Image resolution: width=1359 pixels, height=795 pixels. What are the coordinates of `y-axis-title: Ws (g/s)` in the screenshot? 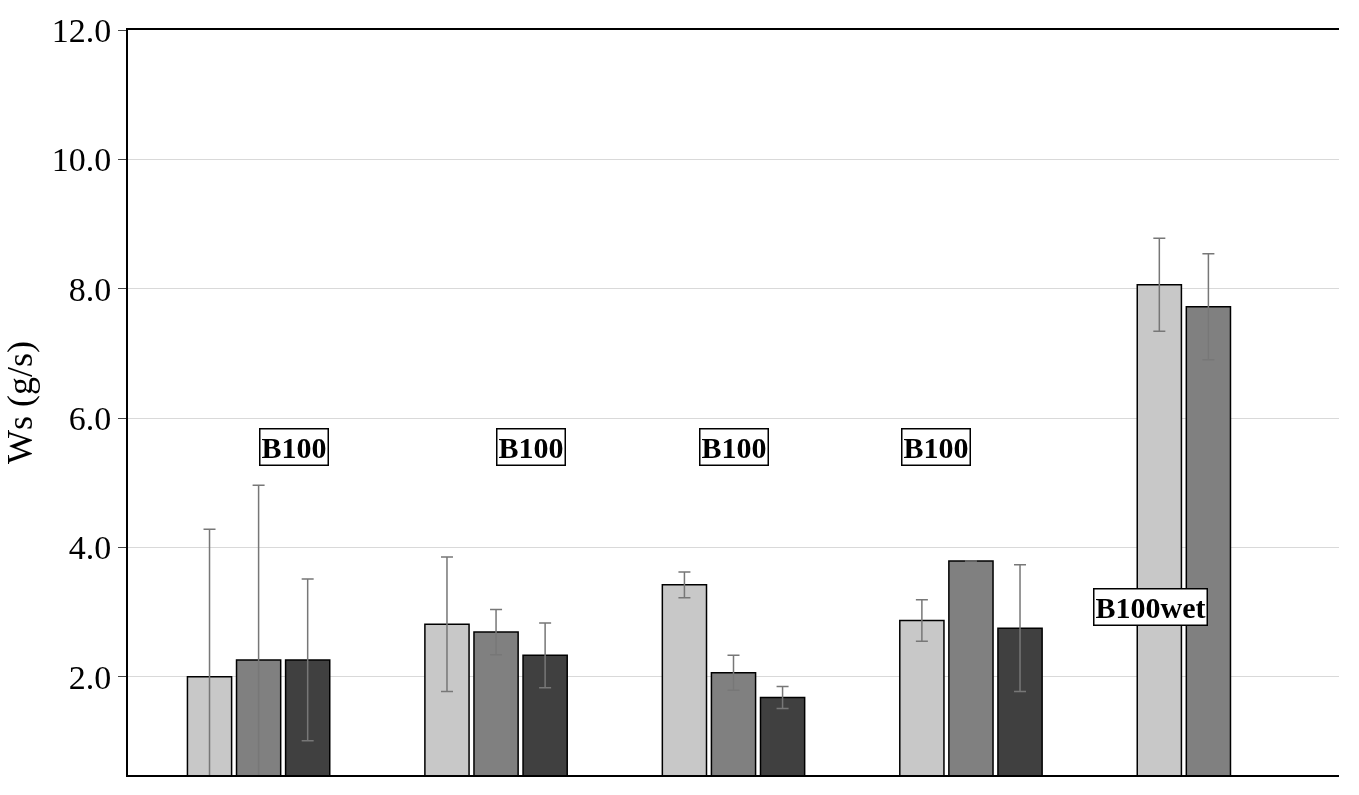 It's located at (20, 402).